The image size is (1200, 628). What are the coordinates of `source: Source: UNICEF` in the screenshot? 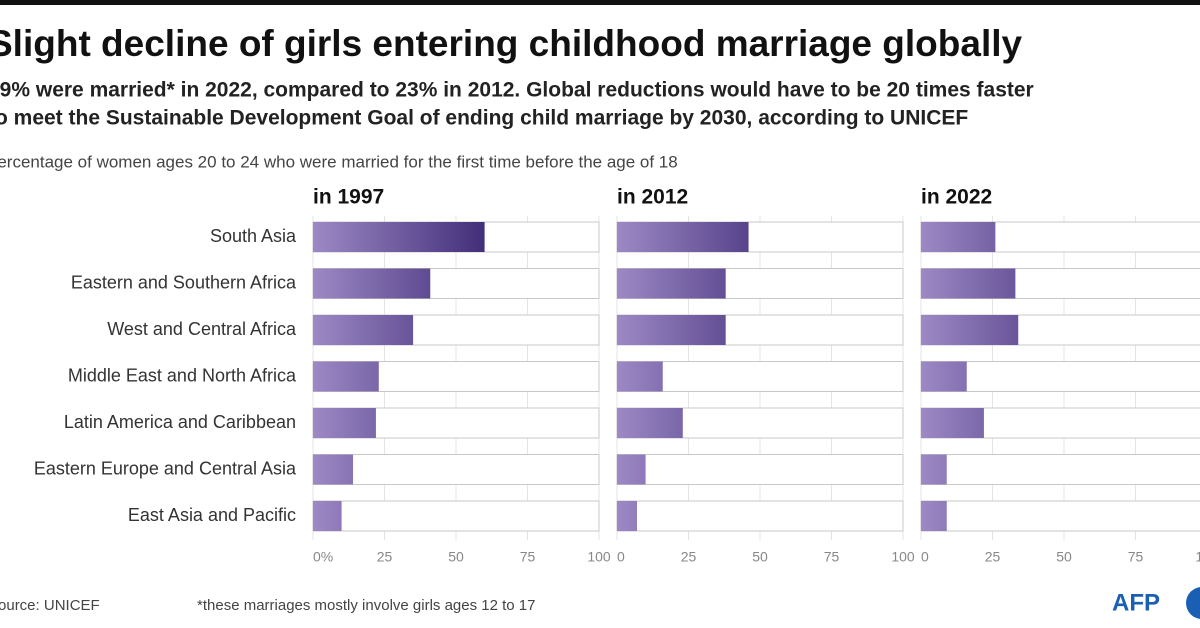 It's located at (50, 605).